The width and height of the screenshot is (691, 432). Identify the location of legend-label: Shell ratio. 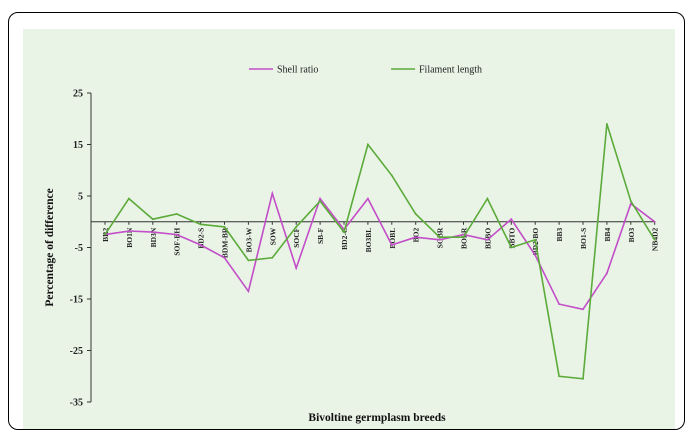
(297, 70).